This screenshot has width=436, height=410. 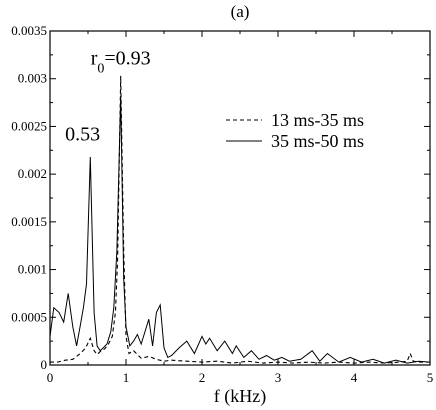 What do you see at coordinates (354, 377) in the screenshot?
I see `x-tick-label: 4` at bounding box center [354, 377].